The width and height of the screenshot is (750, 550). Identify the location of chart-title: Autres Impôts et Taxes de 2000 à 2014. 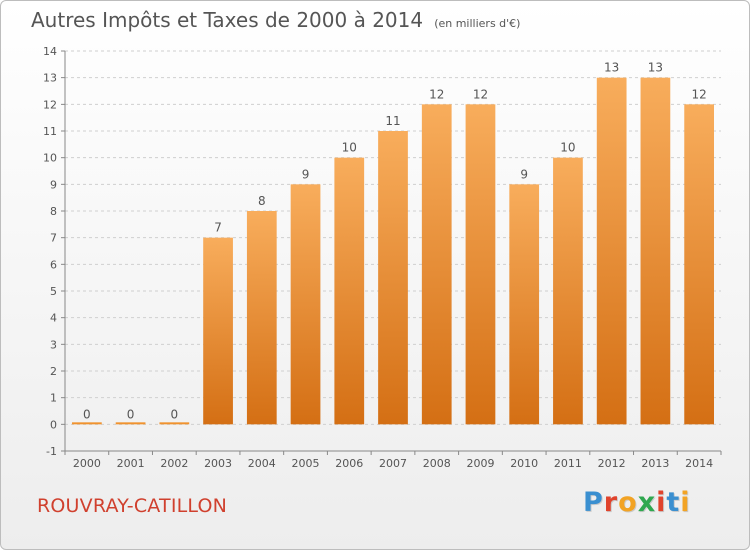
(227, 20).